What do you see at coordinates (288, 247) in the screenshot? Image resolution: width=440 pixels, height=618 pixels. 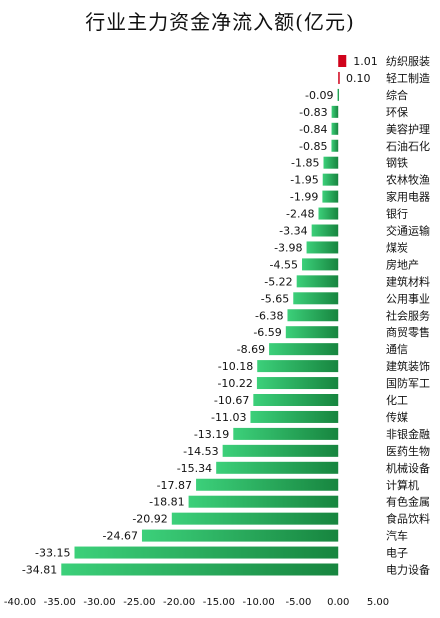 I see `value-label: -3.98` at bounding box center [288, 247].